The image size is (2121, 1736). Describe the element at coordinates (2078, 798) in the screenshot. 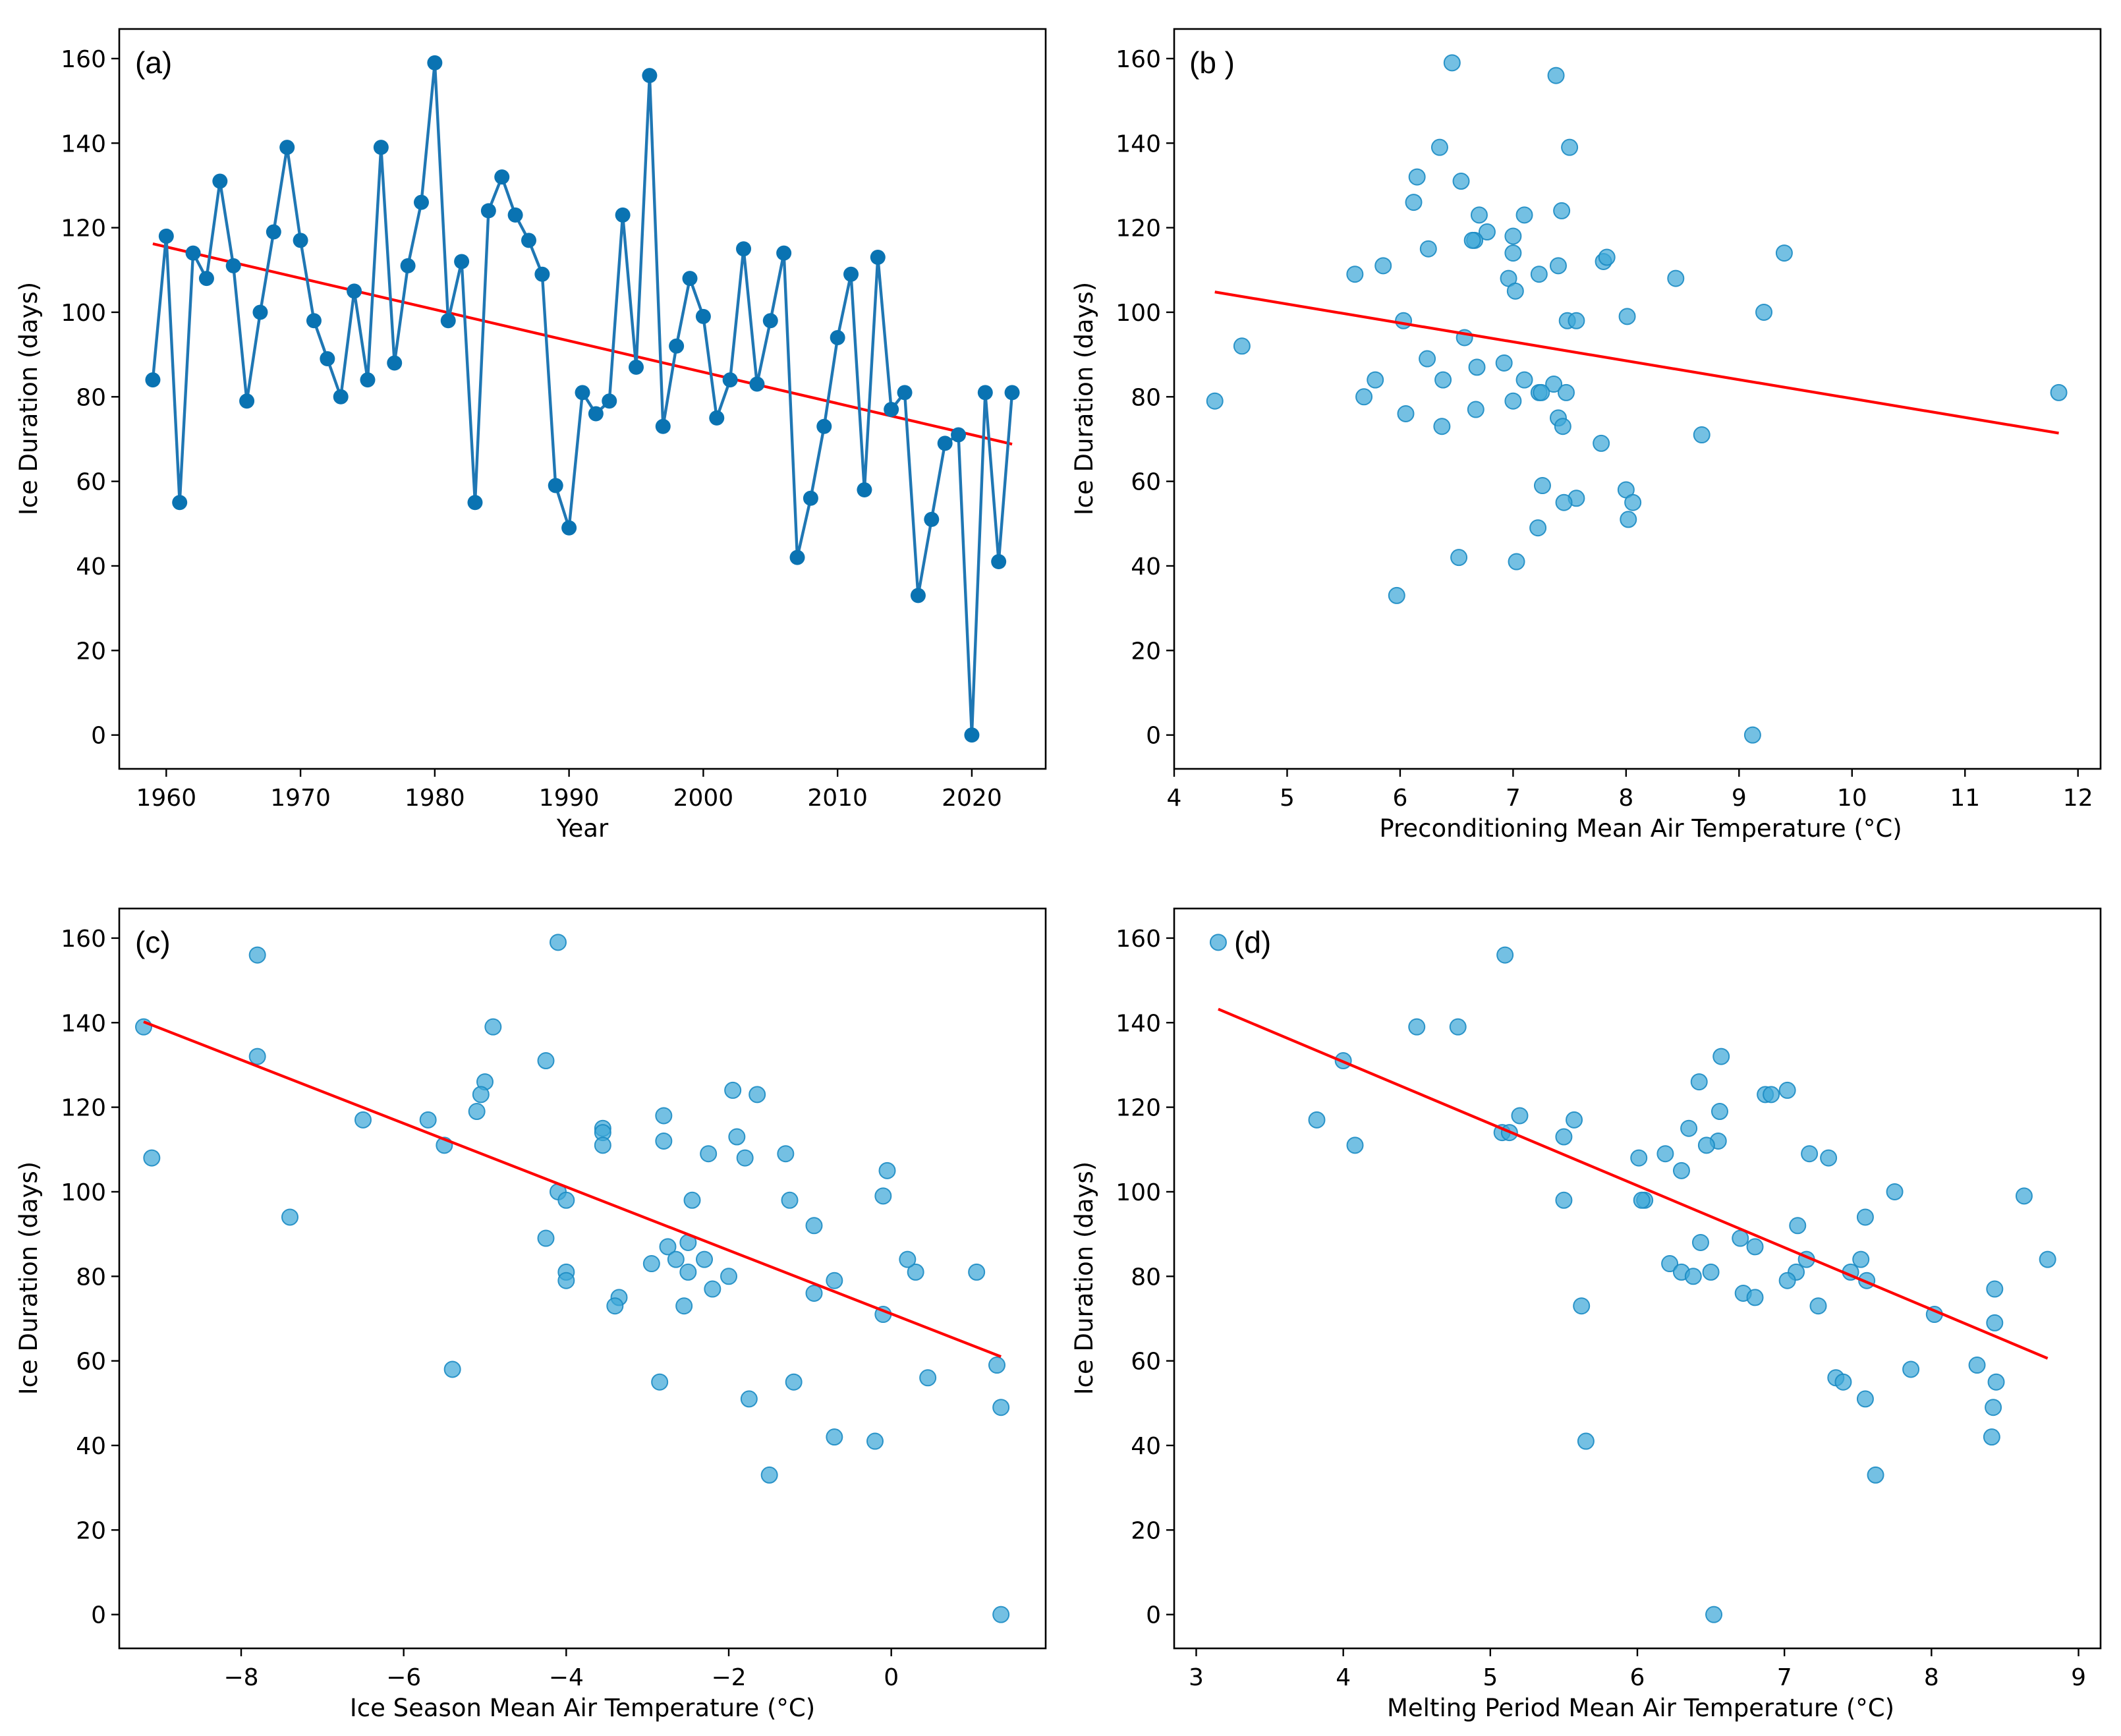

I see `x-tick-label: 12` at that location.